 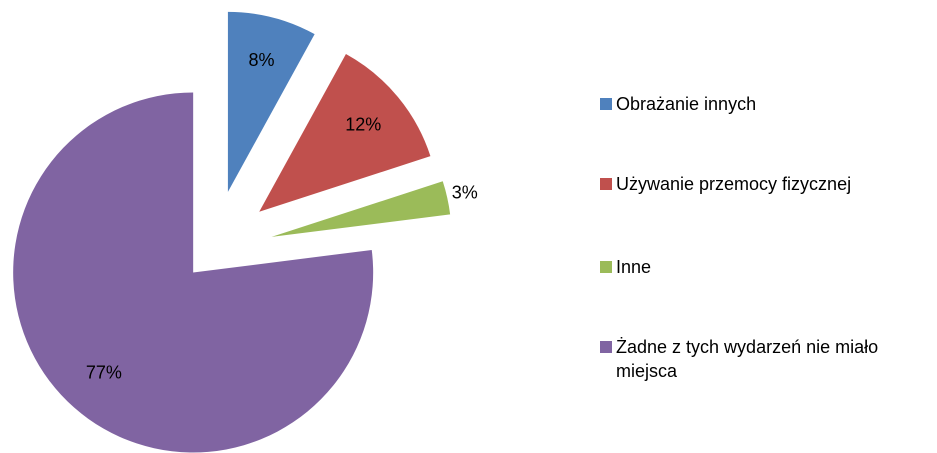 I want to click on data-label: 3%, so click(x=465, y=192).